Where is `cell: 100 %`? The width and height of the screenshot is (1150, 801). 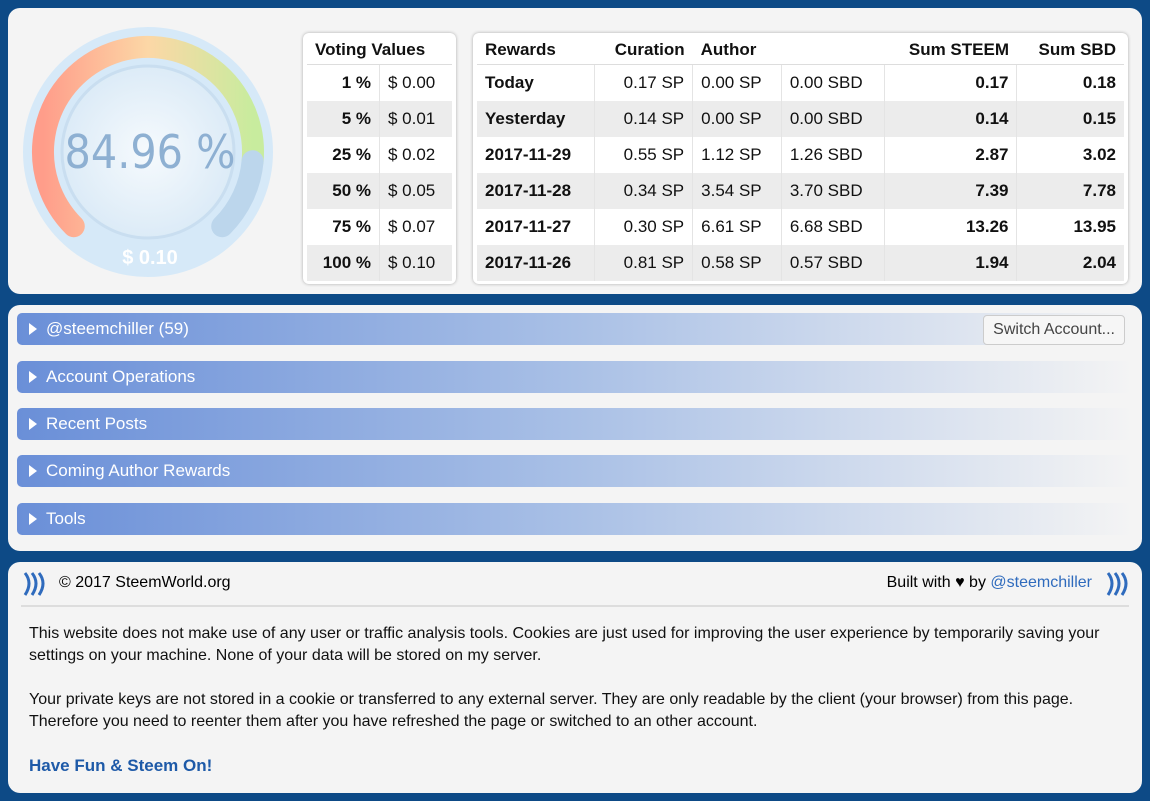 cell: 100 % is located at coordinates (343, 263).